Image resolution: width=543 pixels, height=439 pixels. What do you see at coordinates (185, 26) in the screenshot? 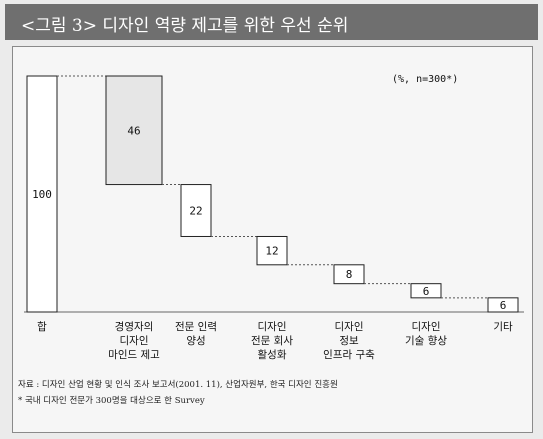
I see `chart-title: <그림 3> 디자인 역량 제고를 위한 우선 순위` at bounding box center [185, 26].